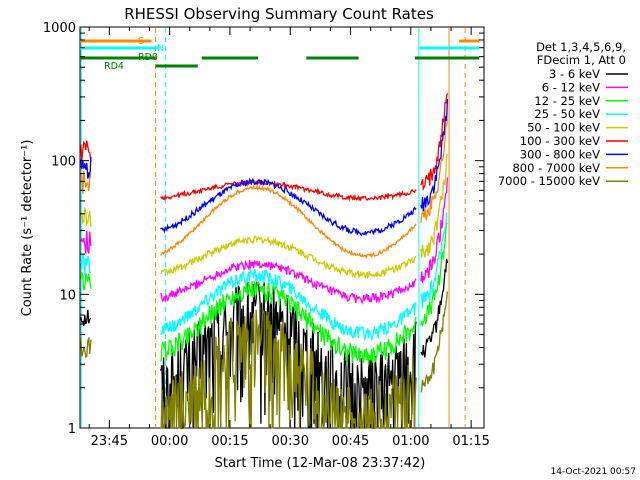 This screenshot has height=480, width=640. I want to click on x-tick-label: 00:00, so click(169, 441).